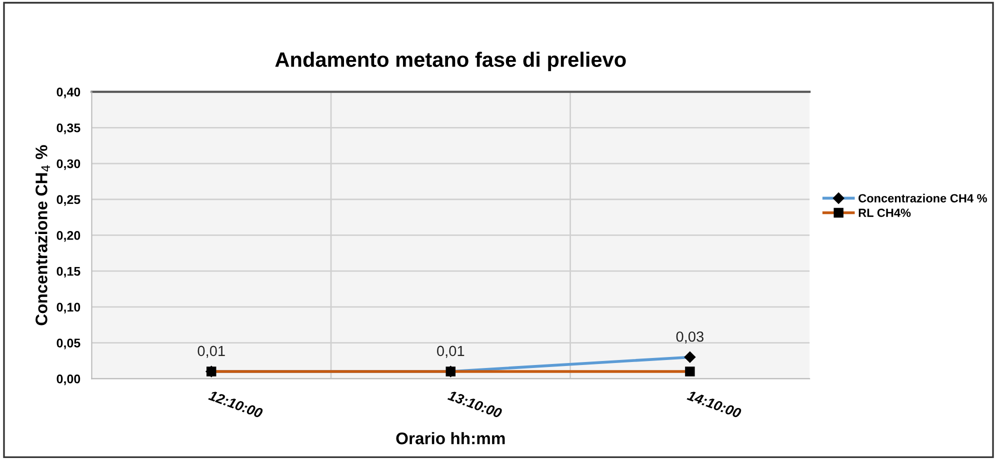  I want to click on y-tick-label: 0,05, so click(68, 344).